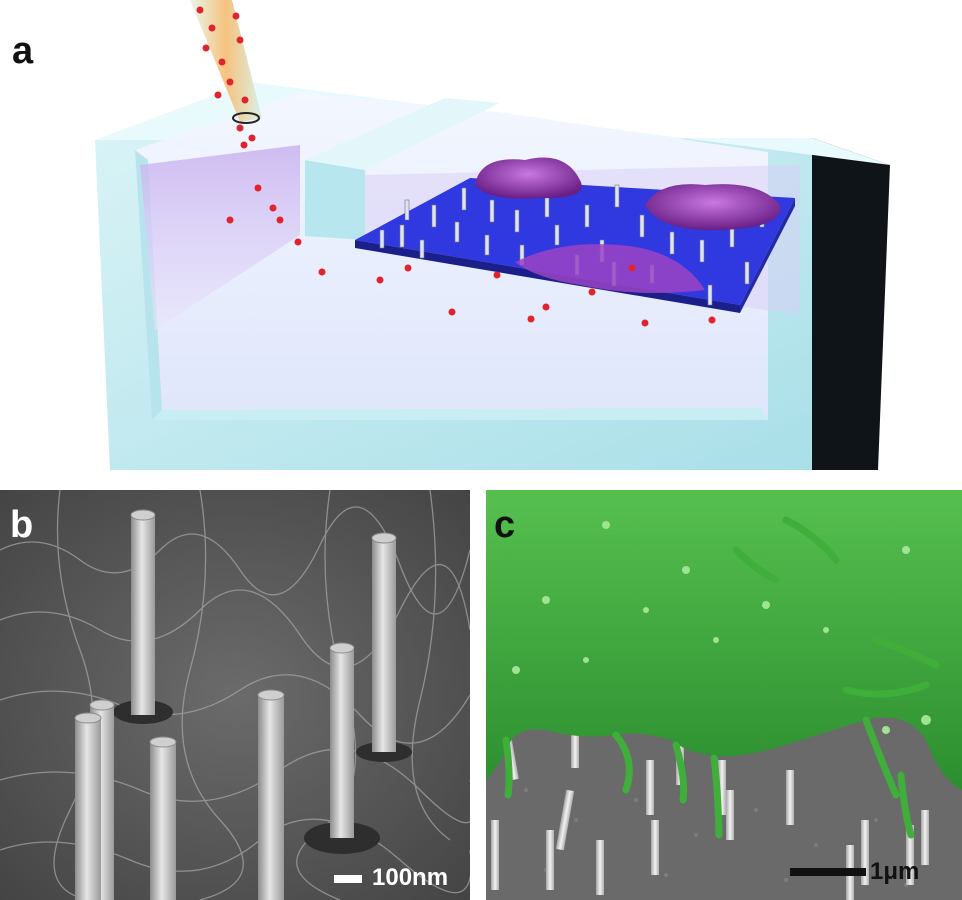  I want to click on scale-bar-c, so click(828, 872).